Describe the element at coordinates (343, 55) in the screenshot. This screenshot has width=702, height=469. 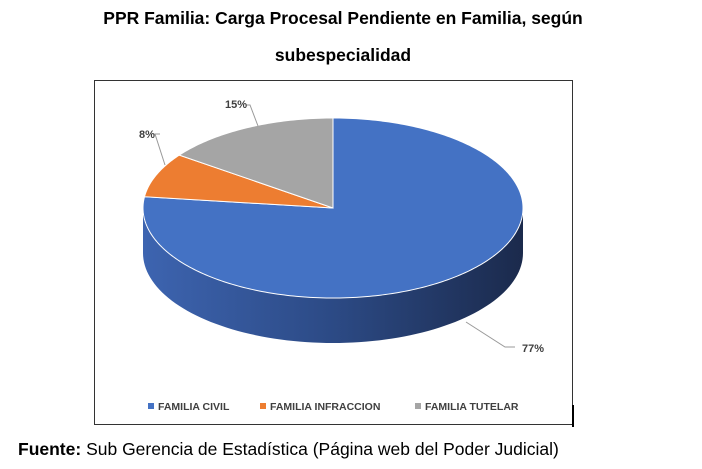
I see `chart-title-line-2: subespecialidad` at that location.